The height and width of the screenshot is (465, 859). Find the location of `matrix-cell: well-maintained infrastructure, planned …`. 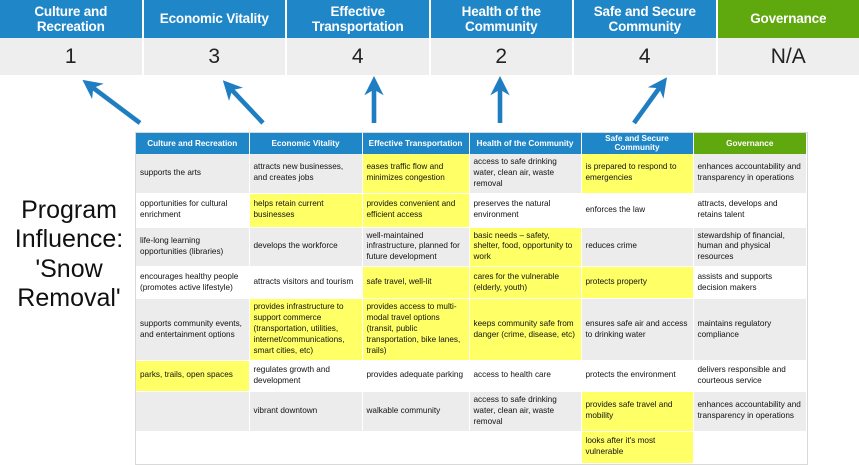

matrix-cell: well-maintained infrastructure, planned … is located at coordinates (416, 247).